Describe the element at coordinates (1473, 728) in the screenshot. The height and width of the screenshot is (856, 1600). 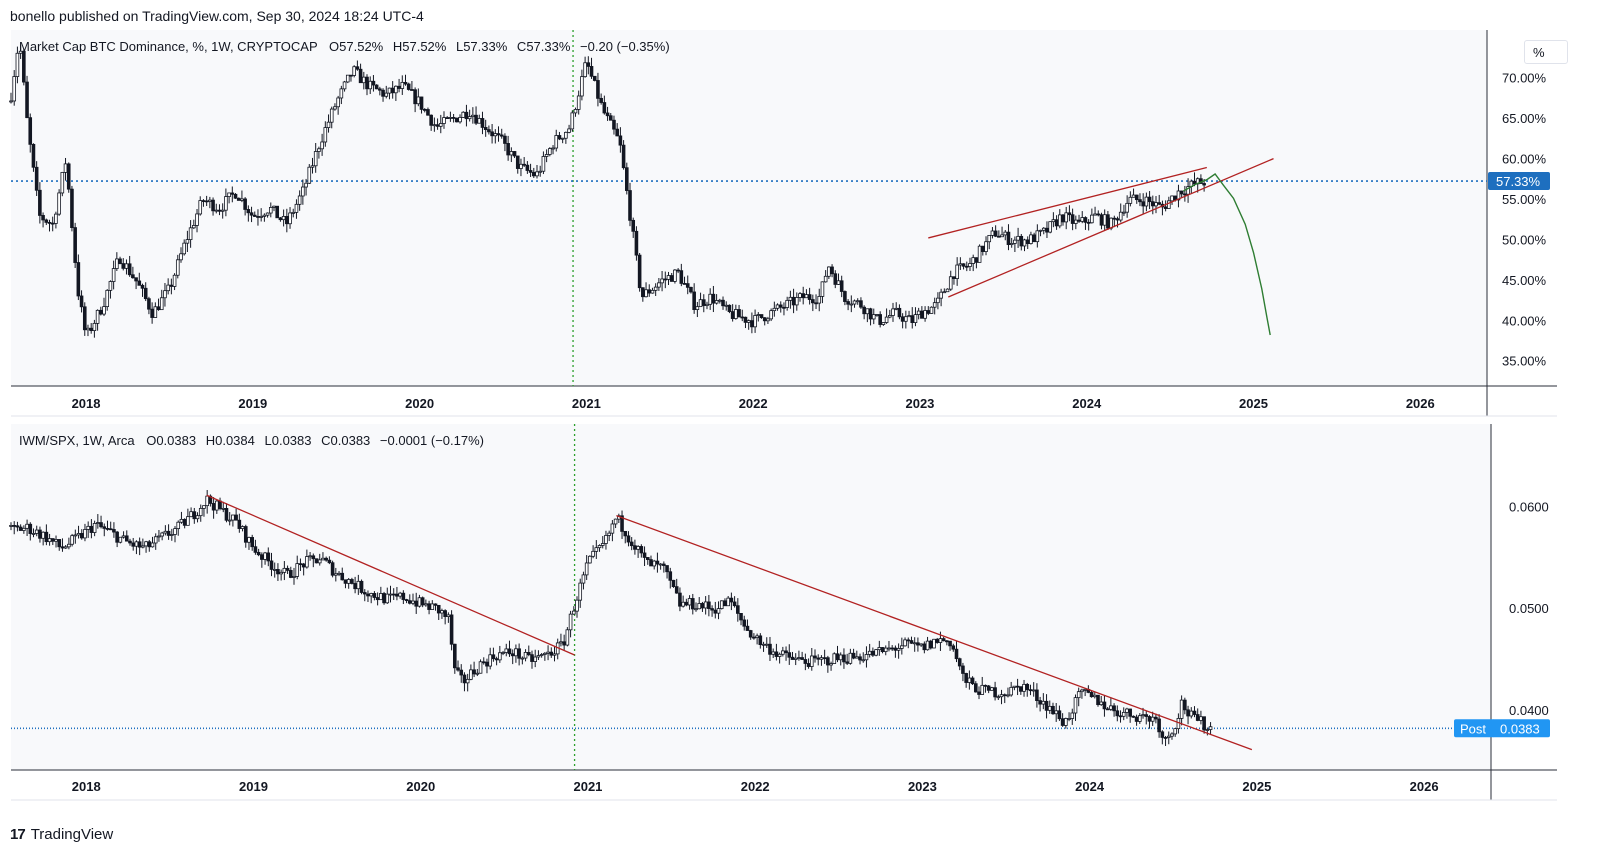
I see `post-label: Post` at that location.